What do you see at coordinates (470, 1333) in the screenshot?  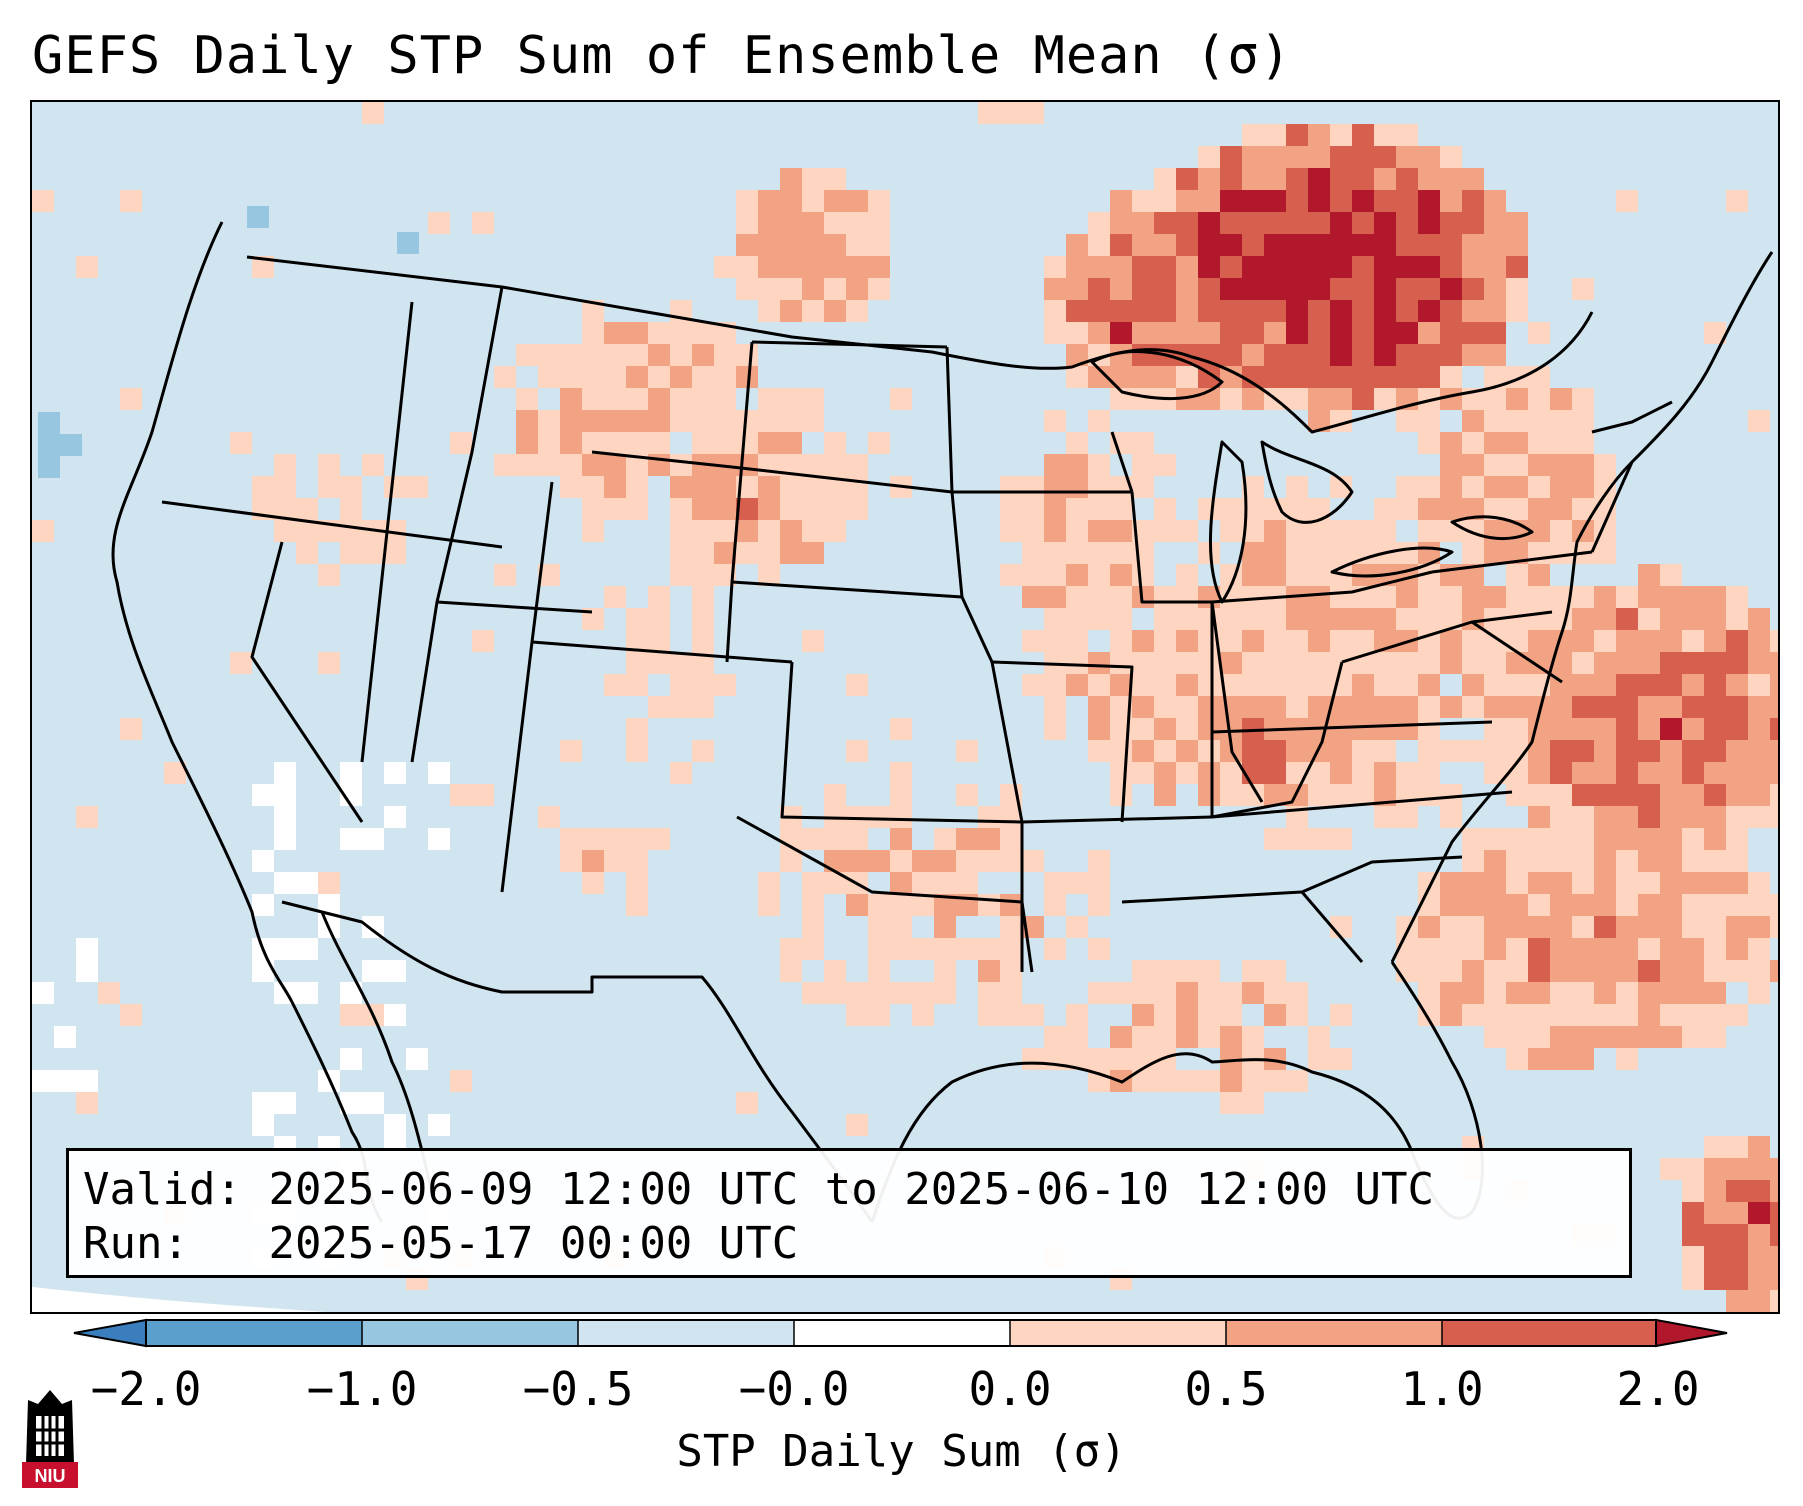 I see `colorbar-segment` at bounding box center [470, 1333].